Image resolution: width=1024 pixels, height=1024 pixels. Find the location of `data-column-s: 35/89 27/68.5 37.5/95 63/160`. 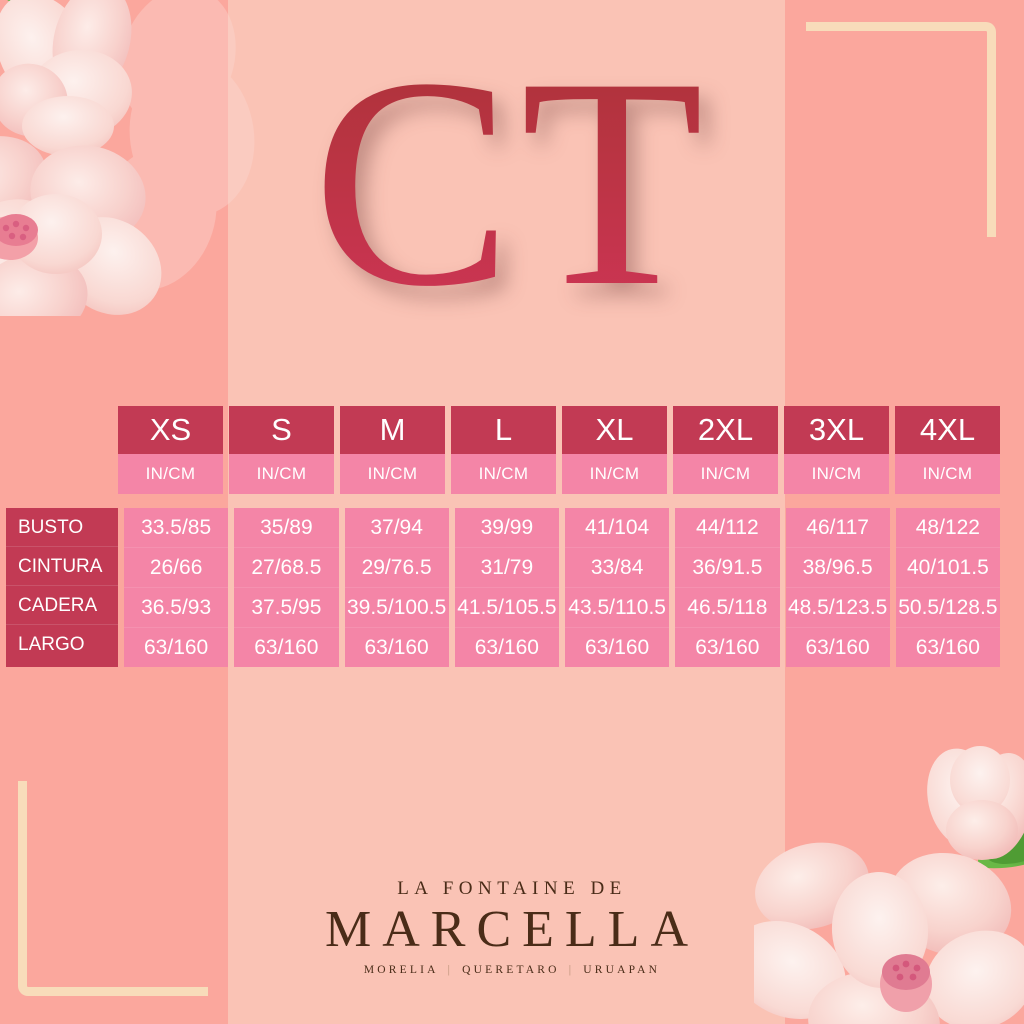

data-column-s: 35/89 27/68.5 37.5/95 63/160 is located at coordinates (286, 587).